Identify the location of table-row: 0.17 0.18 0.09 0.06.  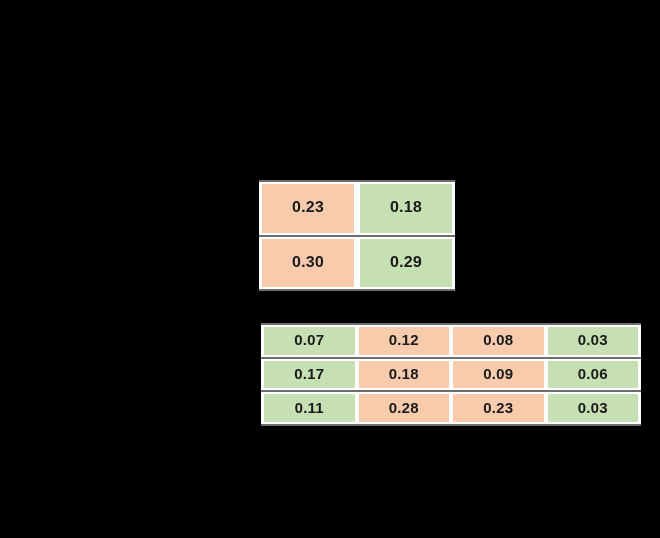
(451, 373).